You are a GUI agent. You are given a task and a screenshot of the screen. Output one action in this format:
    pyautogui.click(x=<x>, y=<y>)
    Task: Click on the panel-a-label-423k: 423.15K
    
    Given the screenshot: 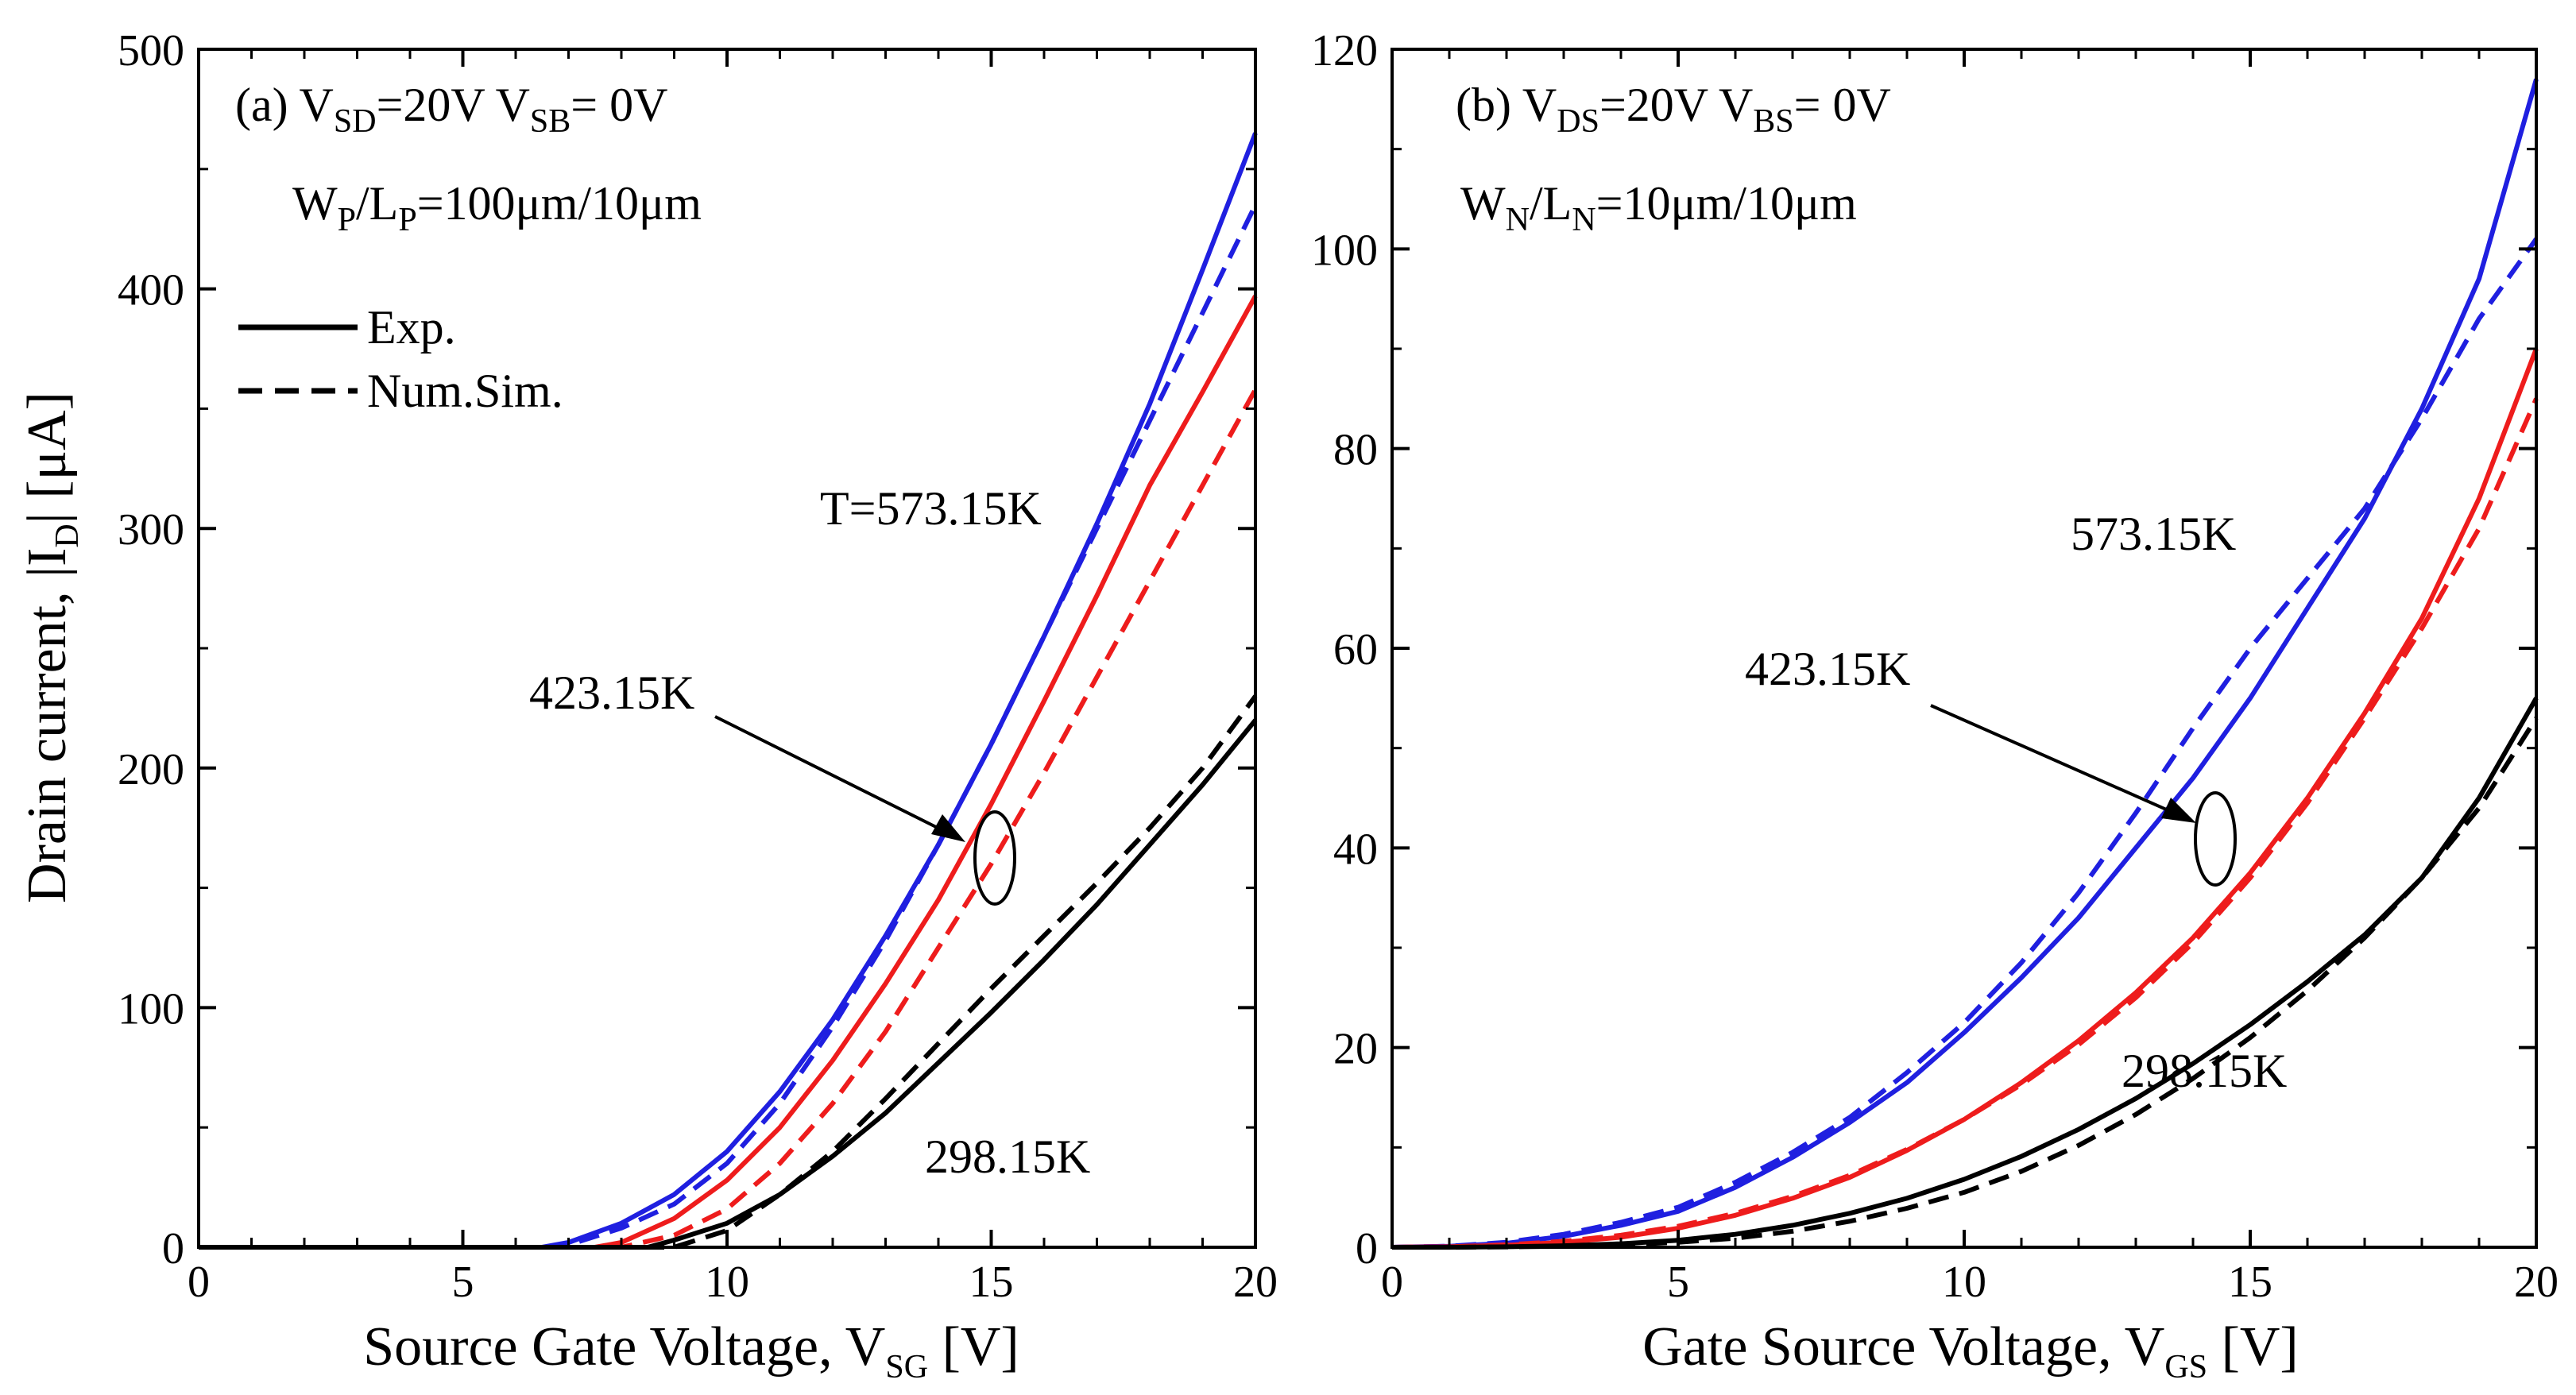 What is the action you would take?
    pyautogui.click(x=611, y=693)
    